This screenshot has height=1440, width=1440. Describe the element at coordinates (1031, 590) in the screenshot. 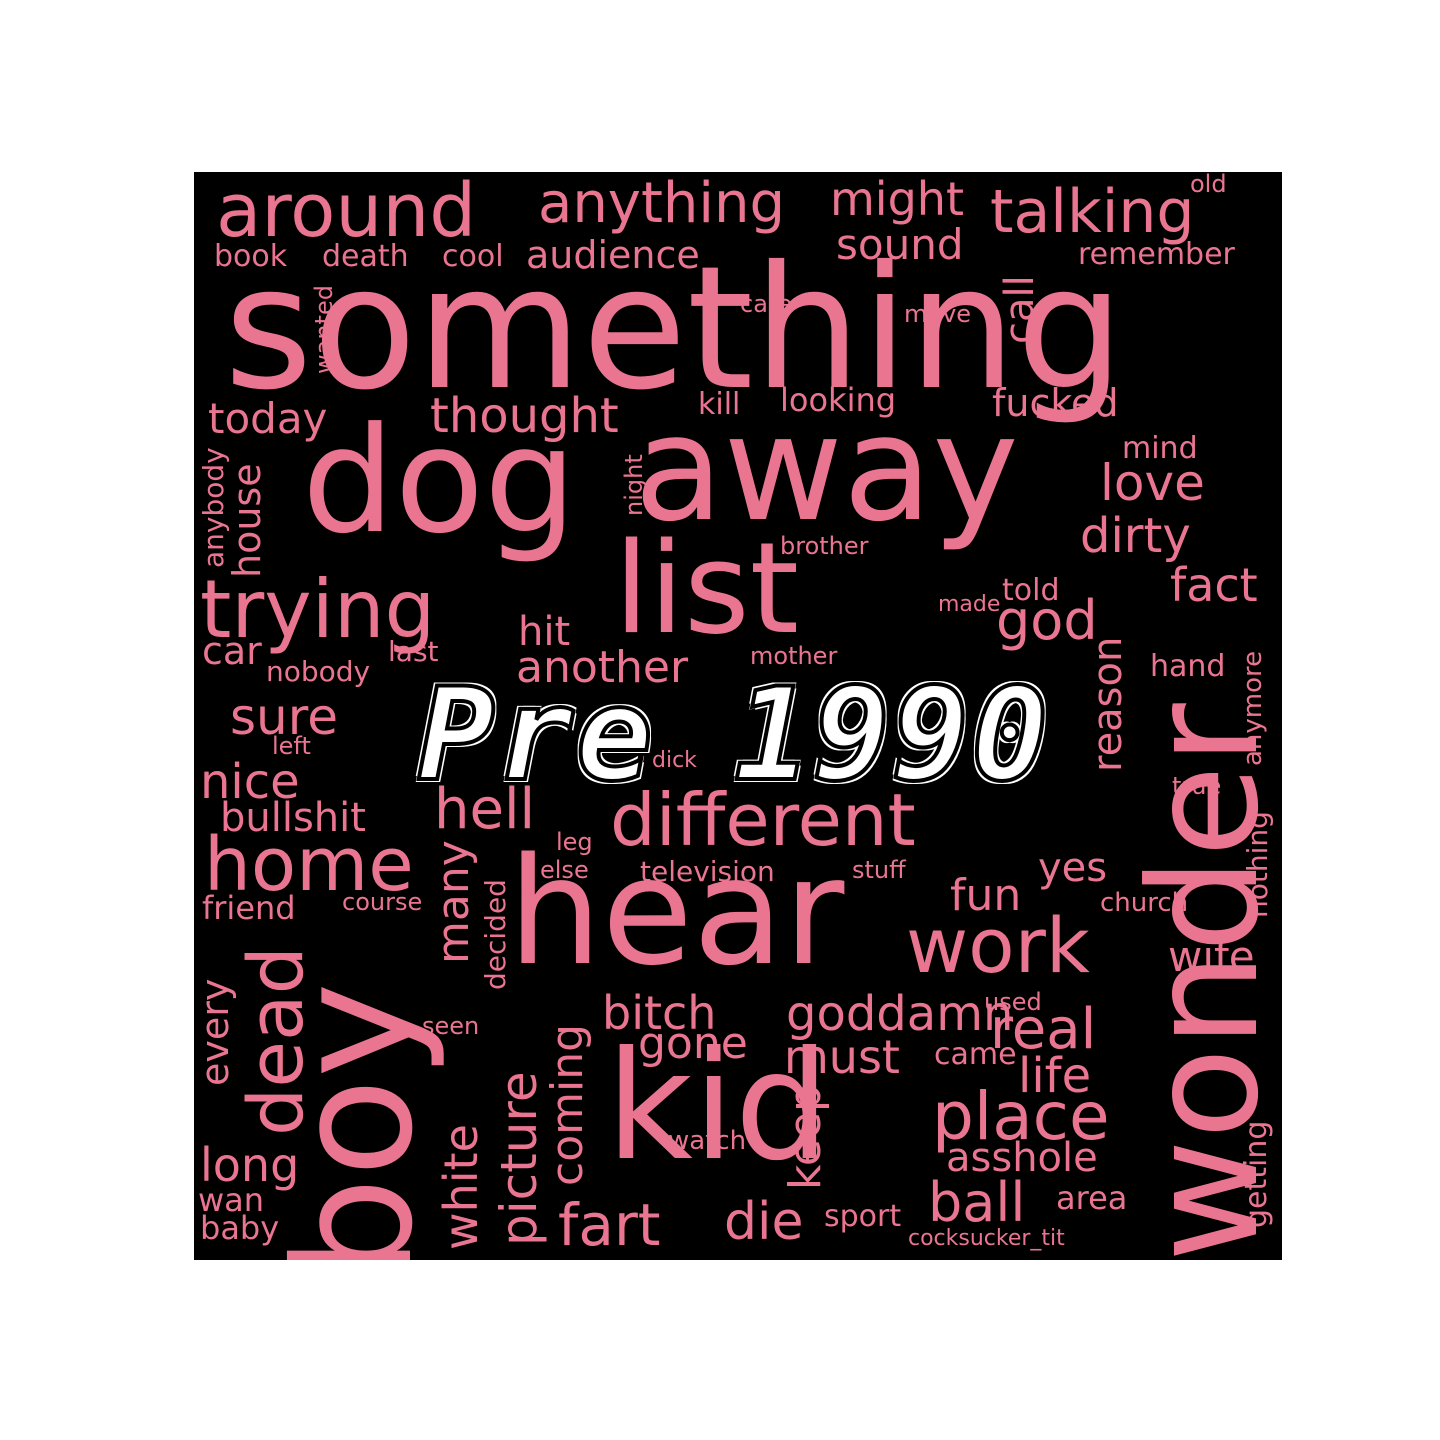

I see `word: told` at that location.